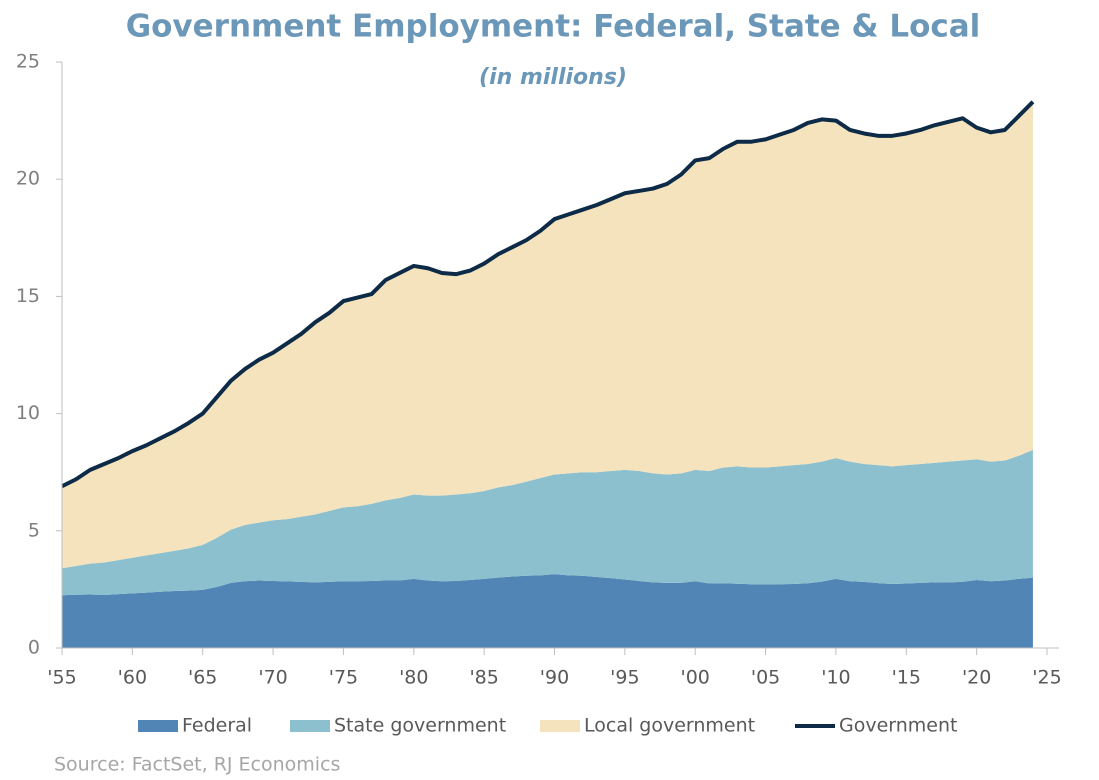 This screenshot has width=1099, height=780. Describe the element at coordinates (34, 648) in the screenshot. I see `y-tick-label: 0` at that location.